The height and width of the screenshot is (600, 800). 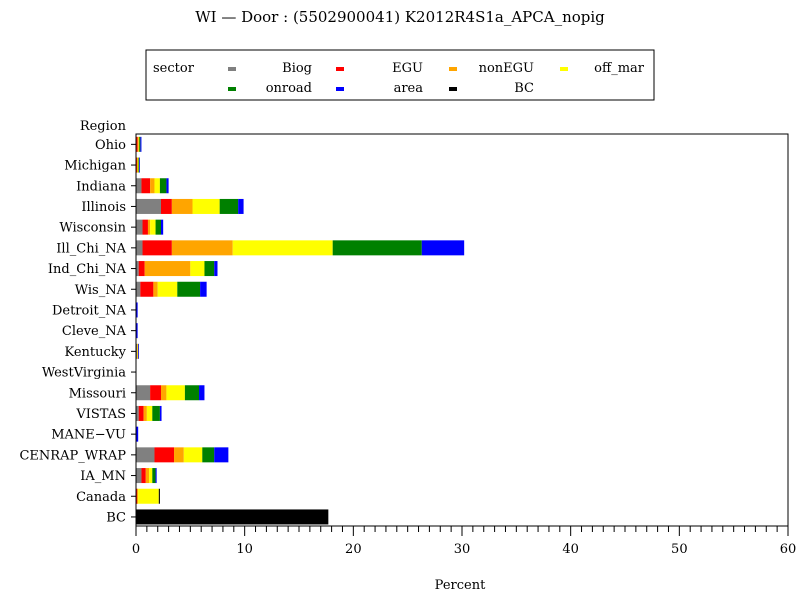 What do you see at coordinates (155, 289) in the screenshot?
I see `bar-wis-na-nonegu` at bounding box center [155, 289].